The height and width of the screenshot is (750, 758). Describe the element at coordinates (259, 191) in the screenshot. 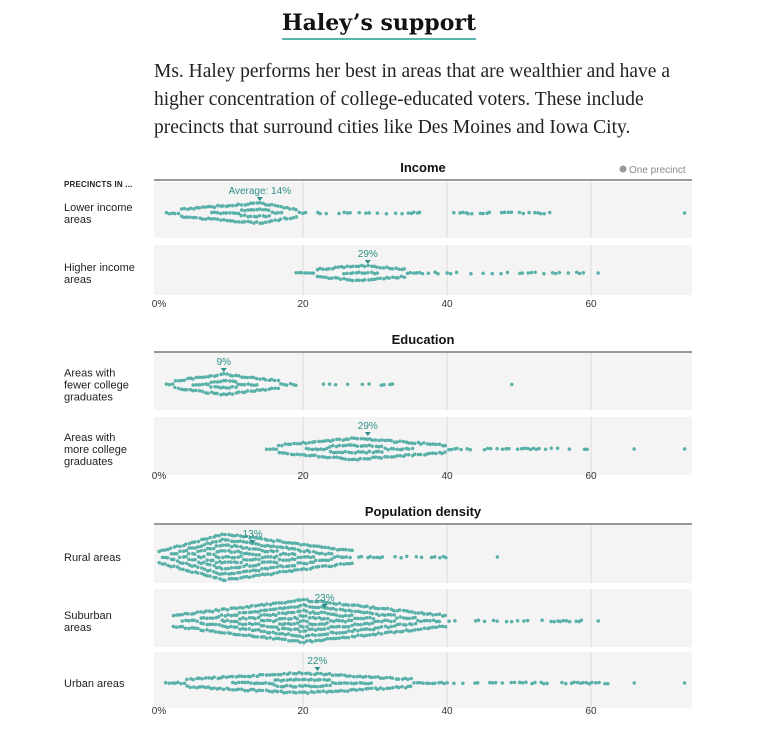

I see `average-label: Average: 14%` at that location.